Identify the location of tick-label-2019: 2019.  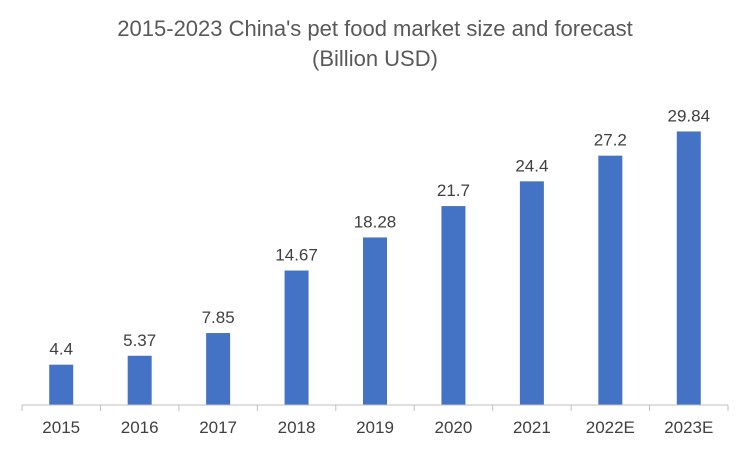
(375, 427).